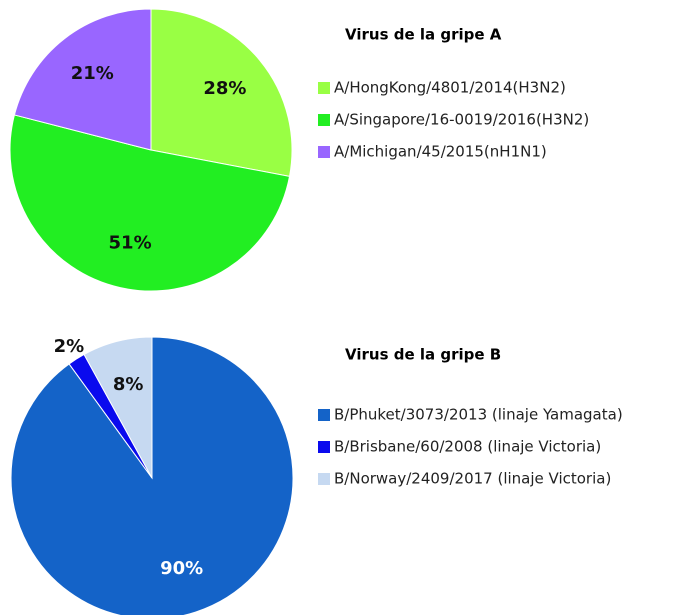 The image size is (681, 615). What do you see at coordinates (423, 35) in the screenshot?
I see `legend-title: Virus de la gripe A` at bounding box center [423, 35].